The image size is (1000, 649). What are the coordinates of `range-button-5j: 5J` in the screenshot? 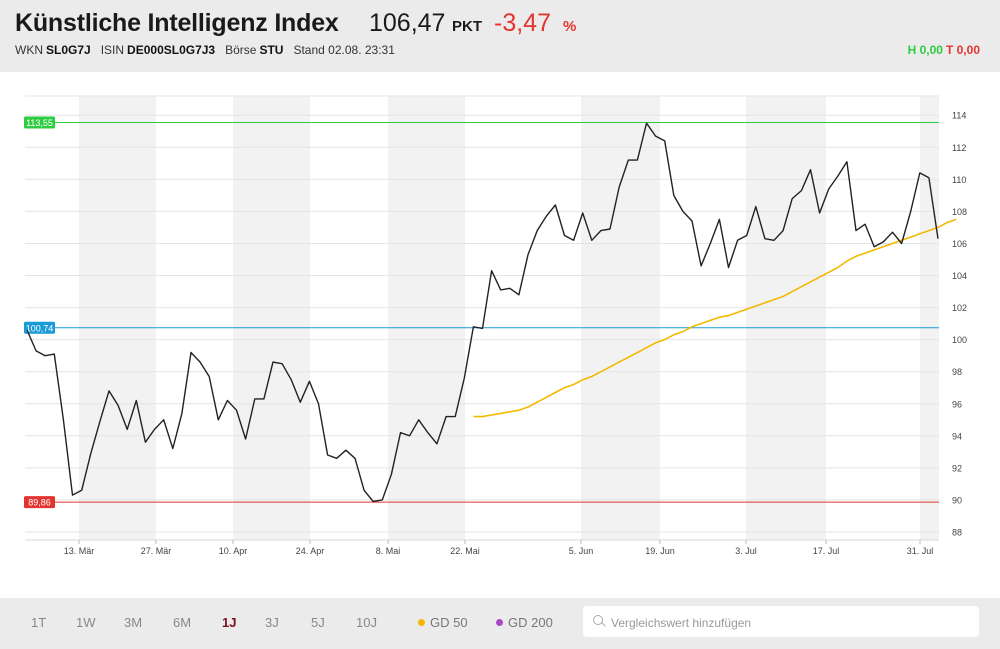 It's located at (318, 622).